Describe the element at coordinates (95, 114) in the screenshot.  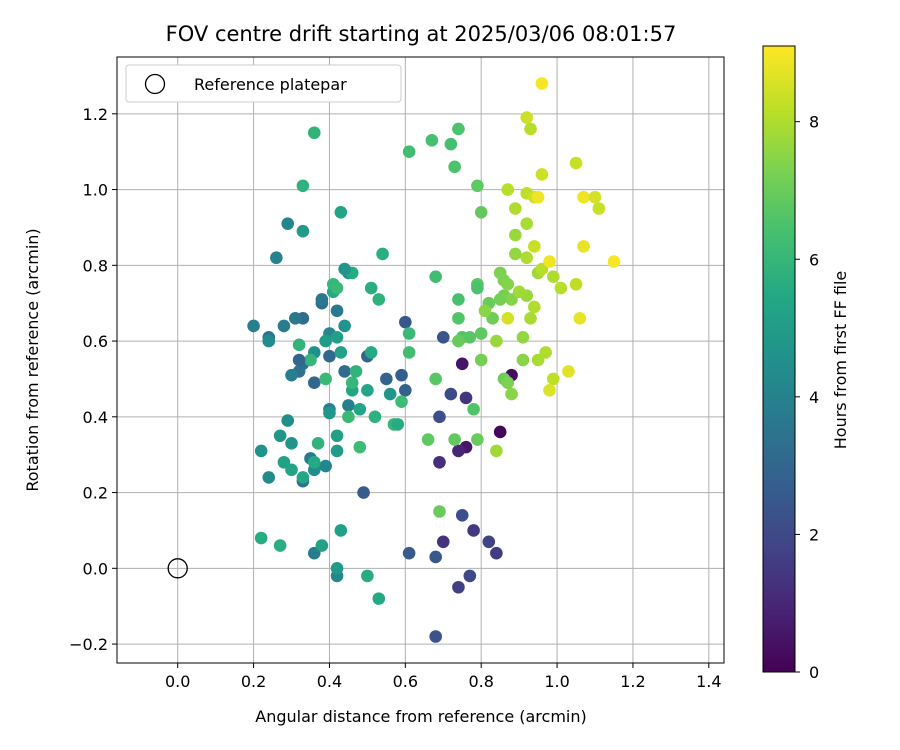
I see `y-tick-label: 1.2` at that location.